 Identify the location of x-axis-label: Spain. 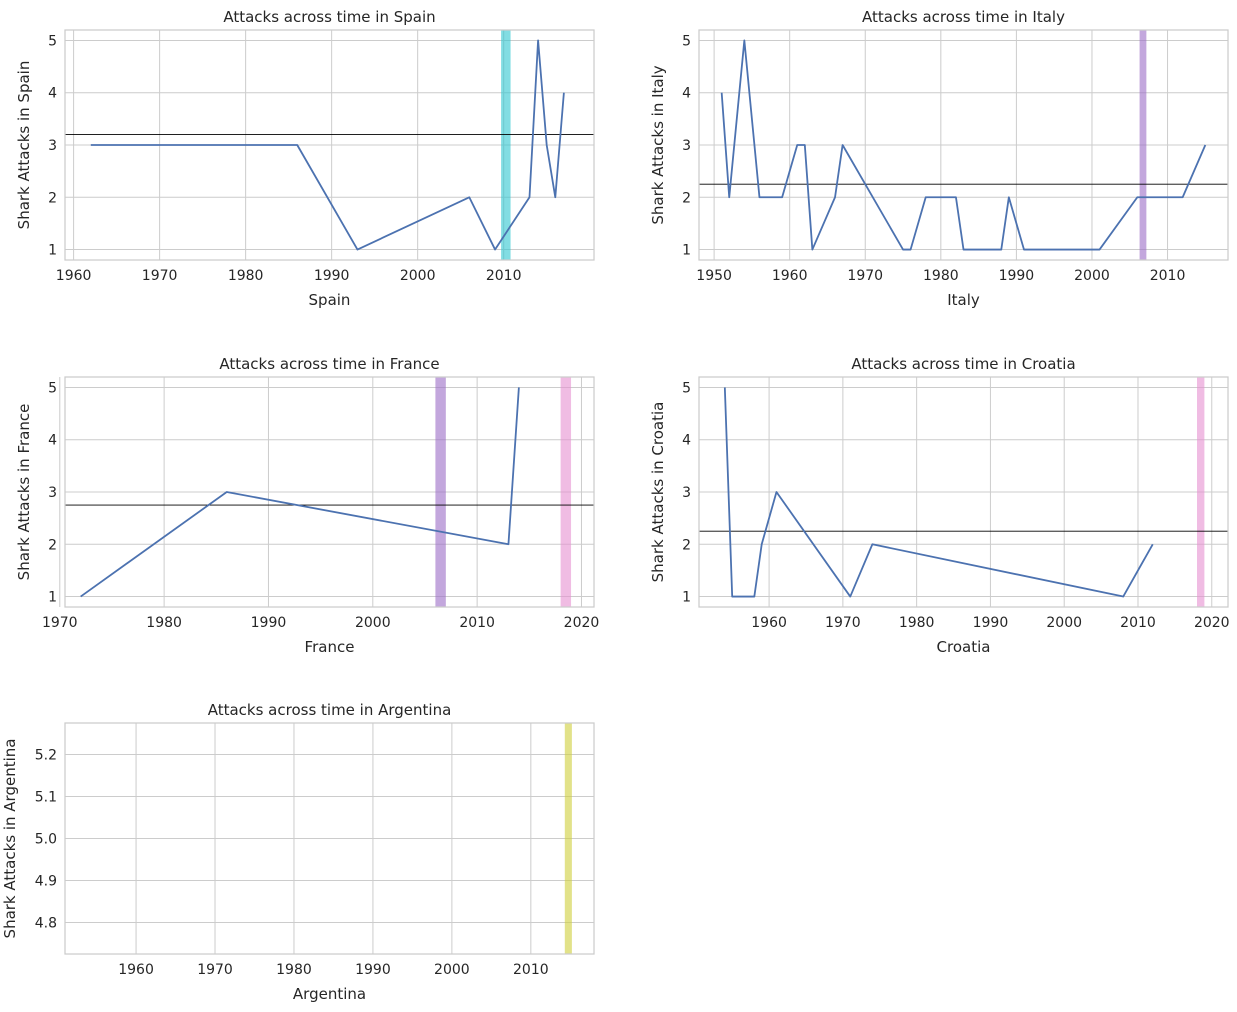
(330, 300).